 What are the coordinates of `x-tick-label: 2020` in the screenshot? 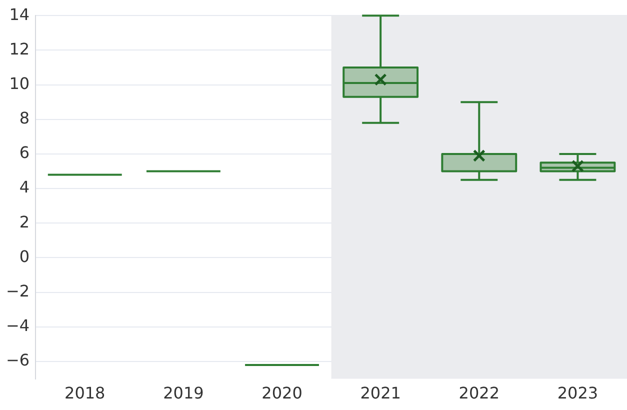 It's located at (282, 393).